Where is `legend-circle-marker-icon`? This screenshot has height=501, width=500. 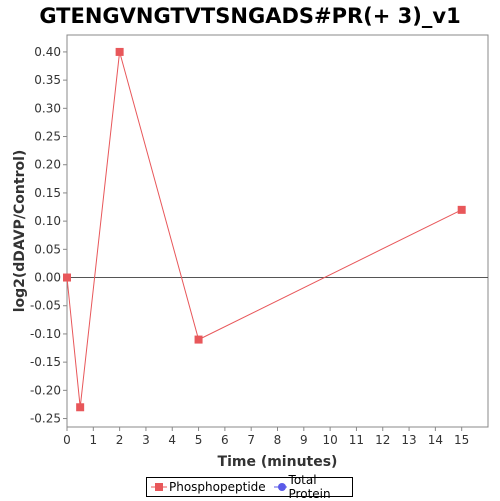
legend-circle-marker-icon is located at coordinates (280, 487).